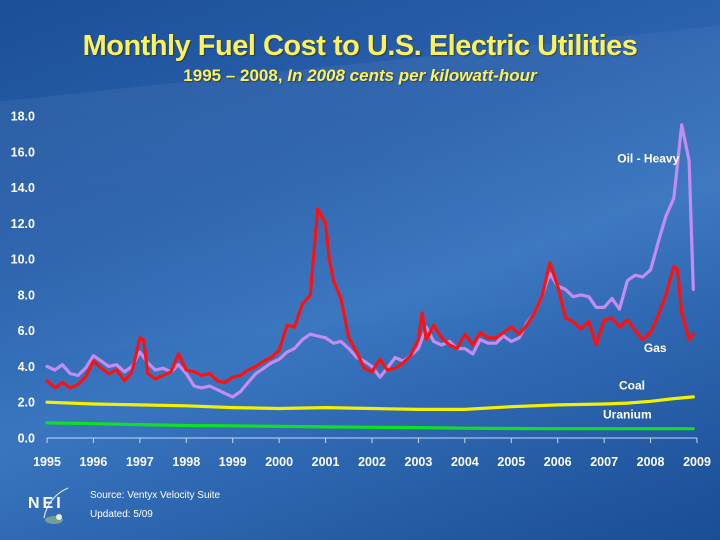  What do you see at coordinates (47, 462) in the screenshot?
I see `x-tick-label: 1995` at bounding box center [47, 462].